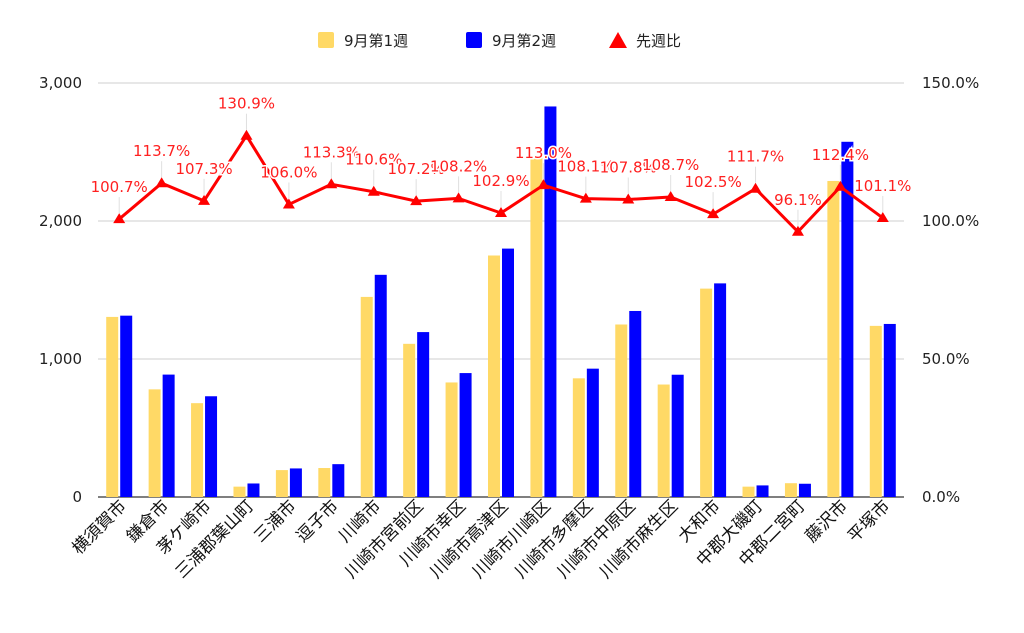  I want to click on y-right-tick-label: 100.0%, so click(950, 221).